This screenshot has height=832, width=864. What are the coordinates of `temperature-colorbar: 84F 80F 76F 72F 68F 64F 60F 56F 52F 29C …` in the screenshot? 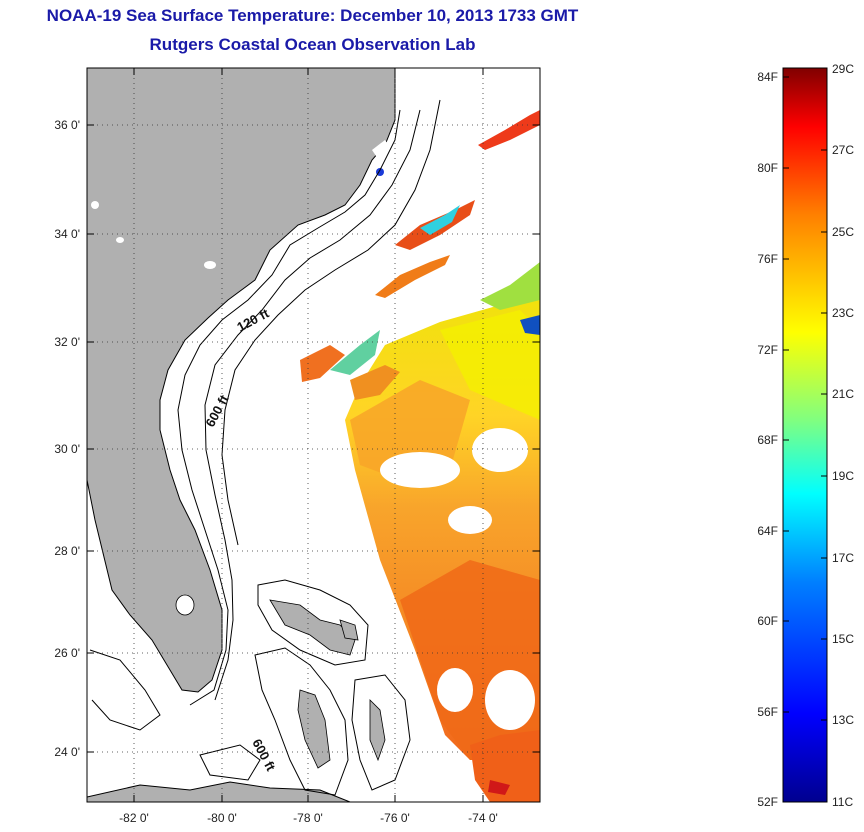 It's located at (805, 435).